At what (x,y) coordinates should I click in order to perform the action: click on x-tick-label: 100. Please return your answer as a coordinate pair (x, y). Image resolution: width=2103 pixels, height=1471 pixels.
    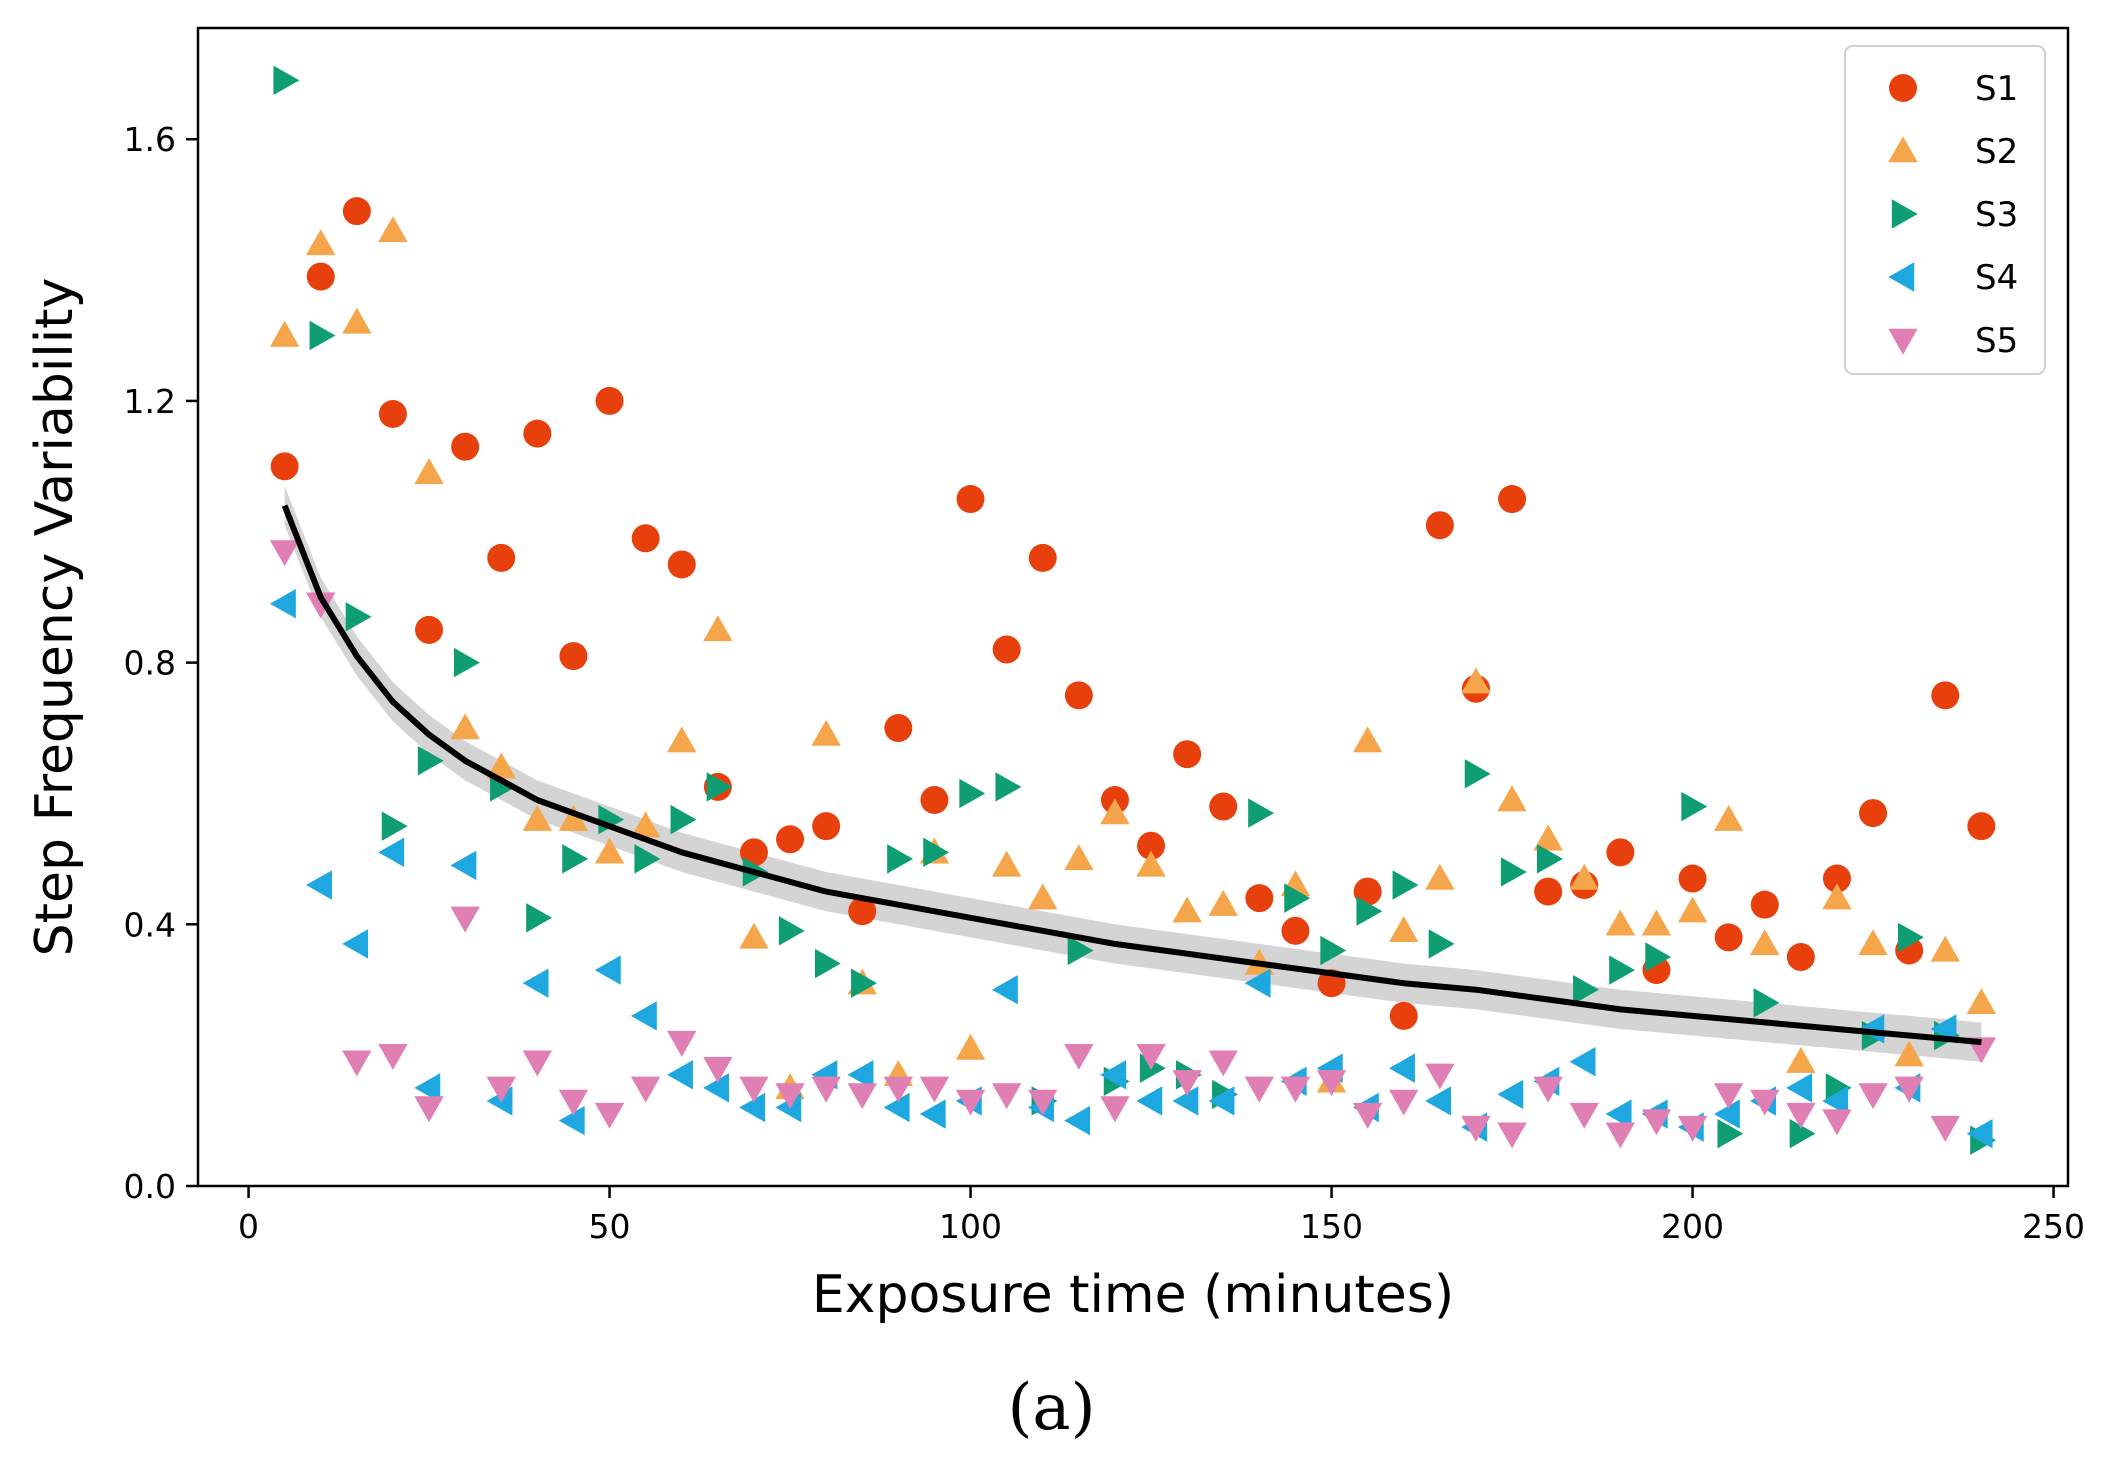
    Looking at the image, I should click on (970, 1226).